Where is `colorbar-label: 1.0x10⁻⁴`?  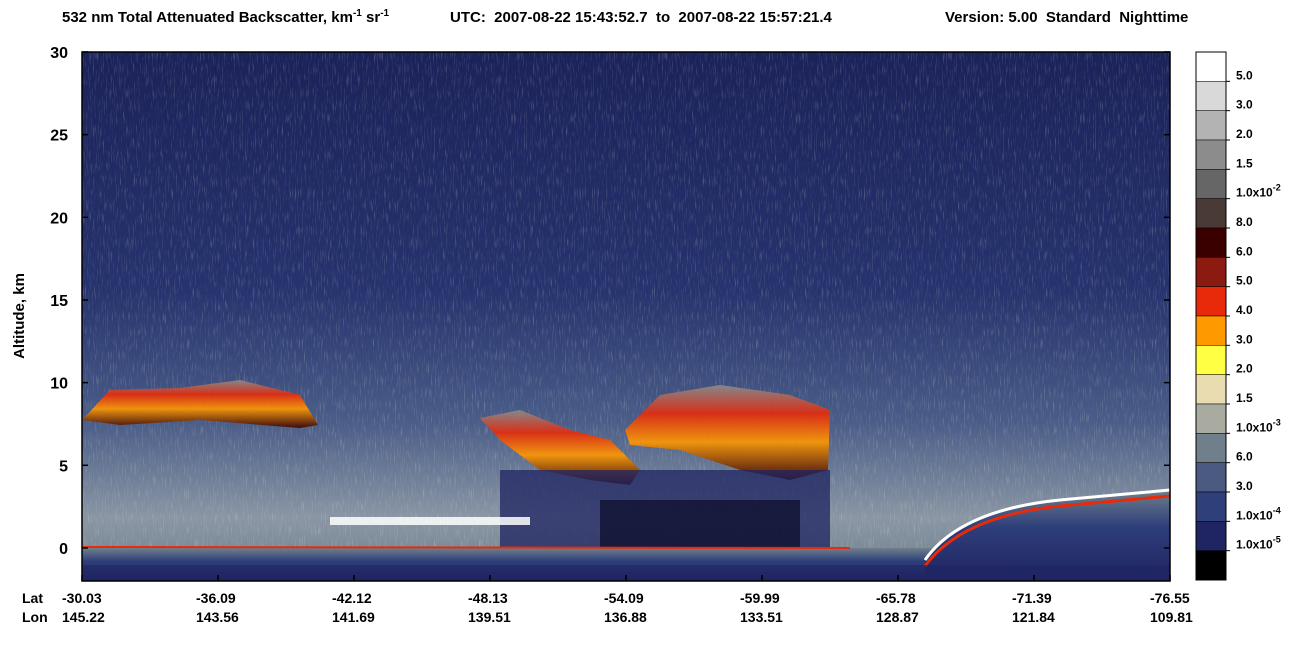
colorbar-label: 1.0x10⁻⁴ is located at coordinates (1258, 513).